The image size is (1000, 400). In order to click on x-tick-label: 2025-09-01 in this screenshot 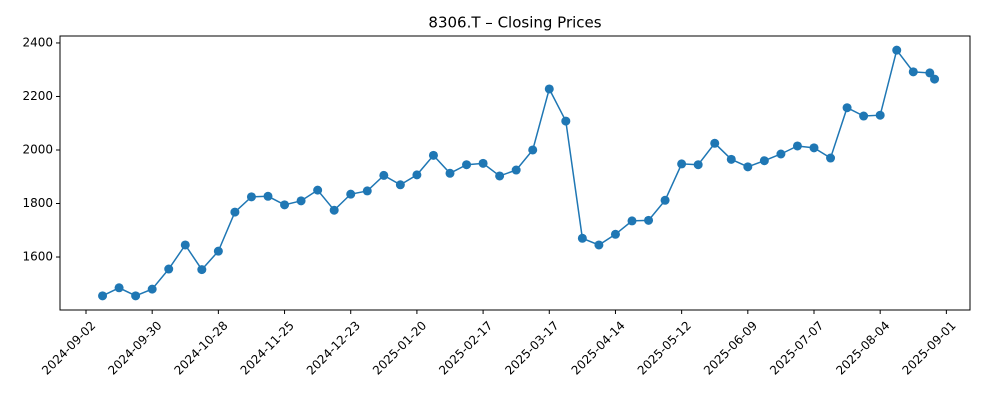, I will do `click(928, 347)`.